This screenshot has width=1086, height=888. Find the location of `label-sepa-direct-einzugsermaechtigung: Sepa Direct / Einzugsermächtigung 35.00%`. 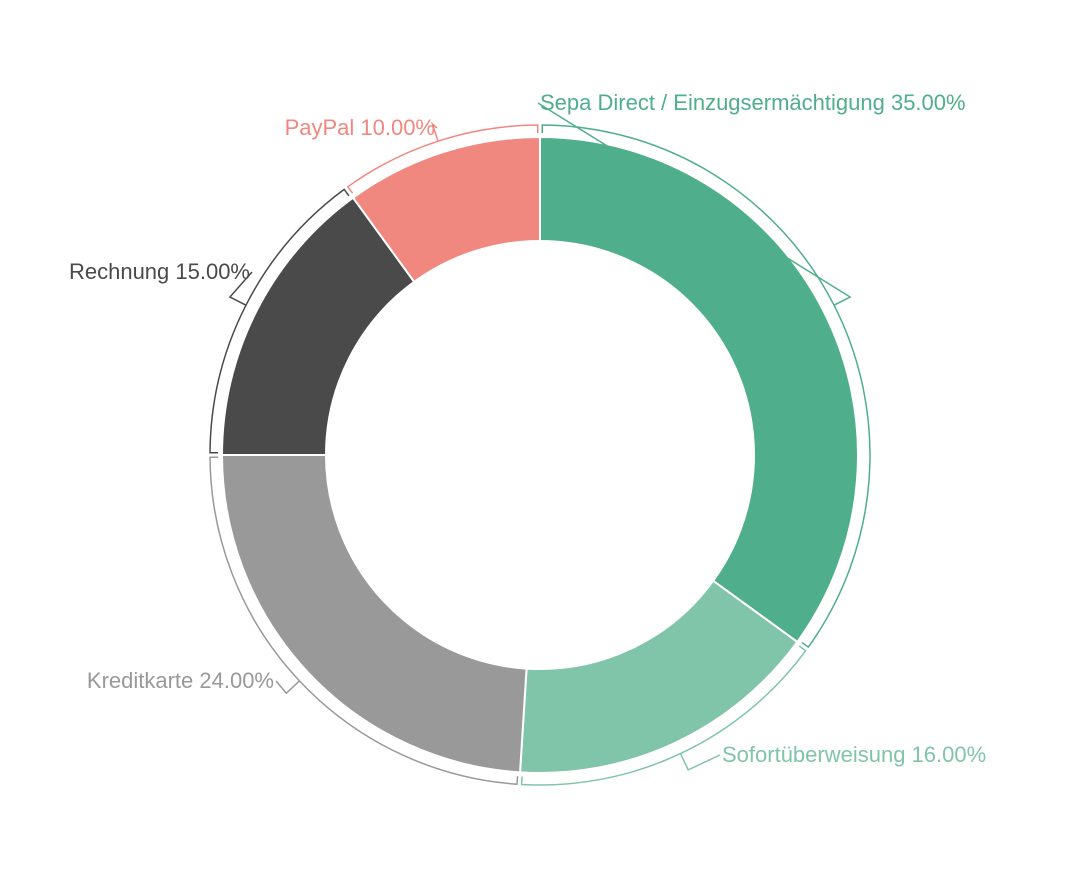

label-sepa-direct-einzugsermaechtigung: Sepa Direct / Einzugsermächtigung 35.00% is located at coordinates (753, 102).